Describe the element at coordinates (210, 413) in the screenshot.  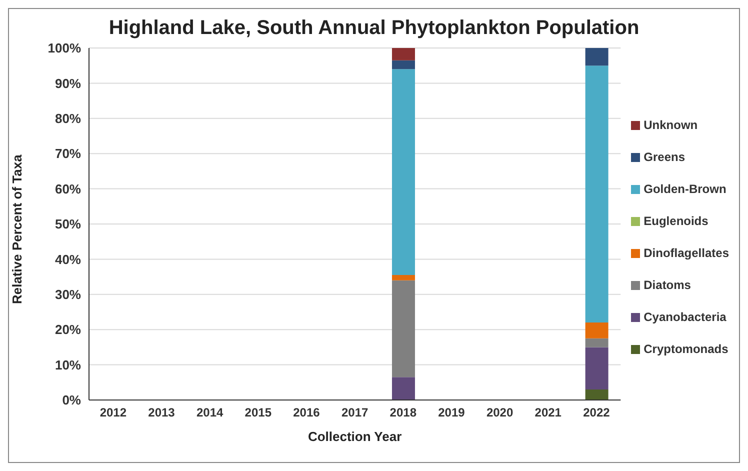
I see `x-tick-label: 2014` at that location.